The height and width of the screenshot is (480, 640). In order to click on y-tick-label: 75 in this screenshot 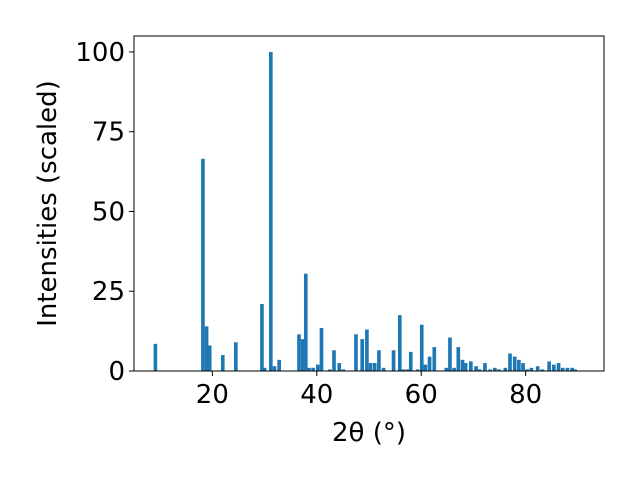, I will do `click(108, 133)`.